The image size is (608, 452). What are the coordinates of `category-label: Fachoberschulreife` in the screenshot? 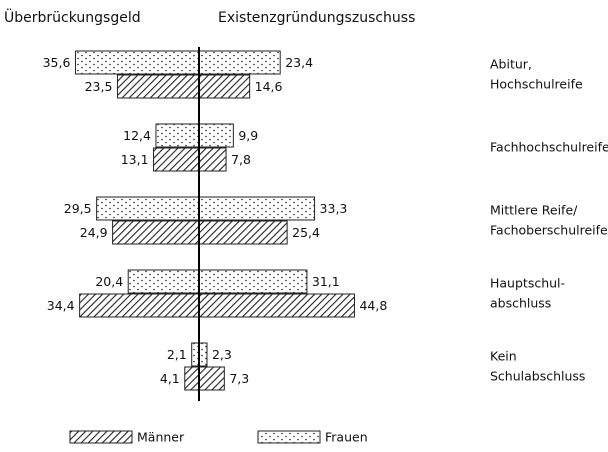 It's located at (549, 230).